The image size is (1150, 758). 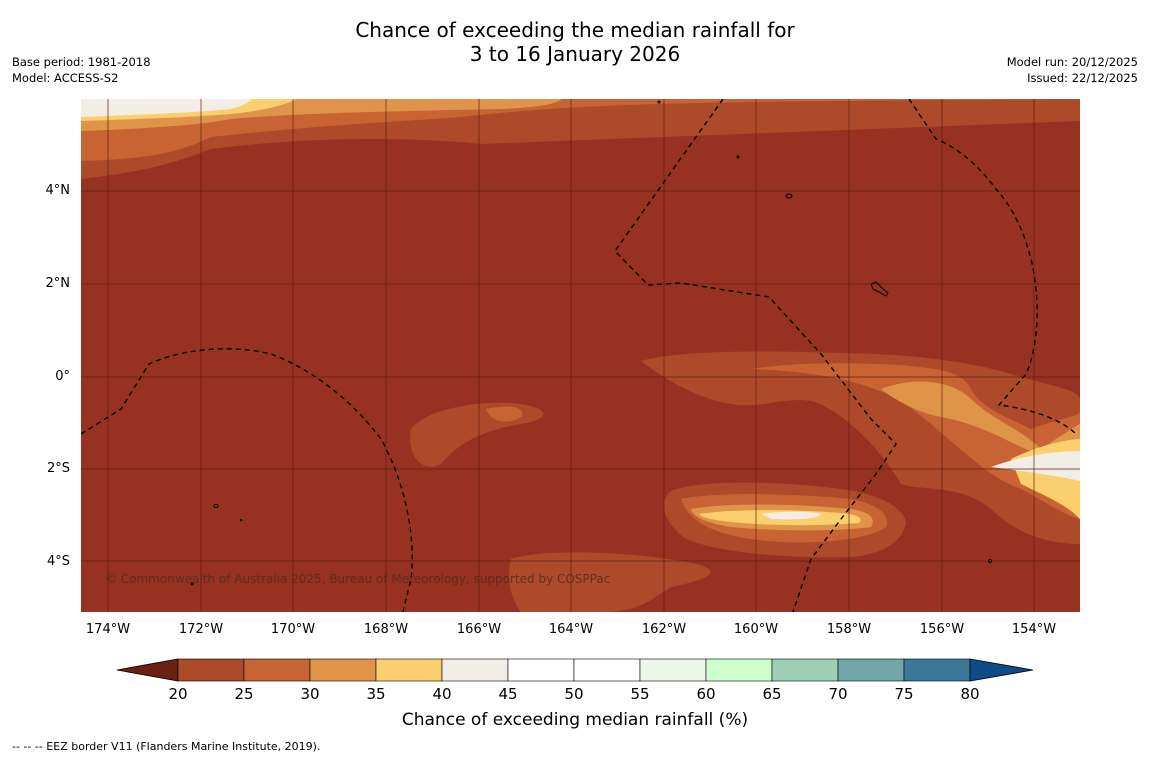 What do you see at coordinates (772, 694) in the screenshot?
I see `colorbar-tick-label: 65` at bounding box center [772, 694].